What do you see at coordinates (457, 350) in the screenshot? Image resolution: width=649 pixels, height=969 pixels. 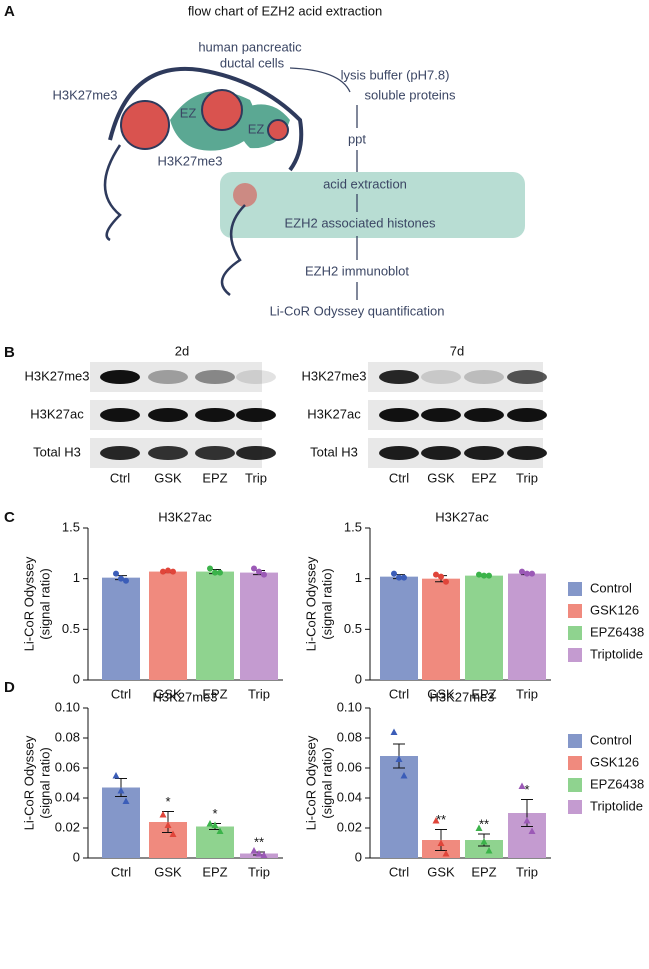 I see `blot-time: 7d` at bounding box center [457, 350].